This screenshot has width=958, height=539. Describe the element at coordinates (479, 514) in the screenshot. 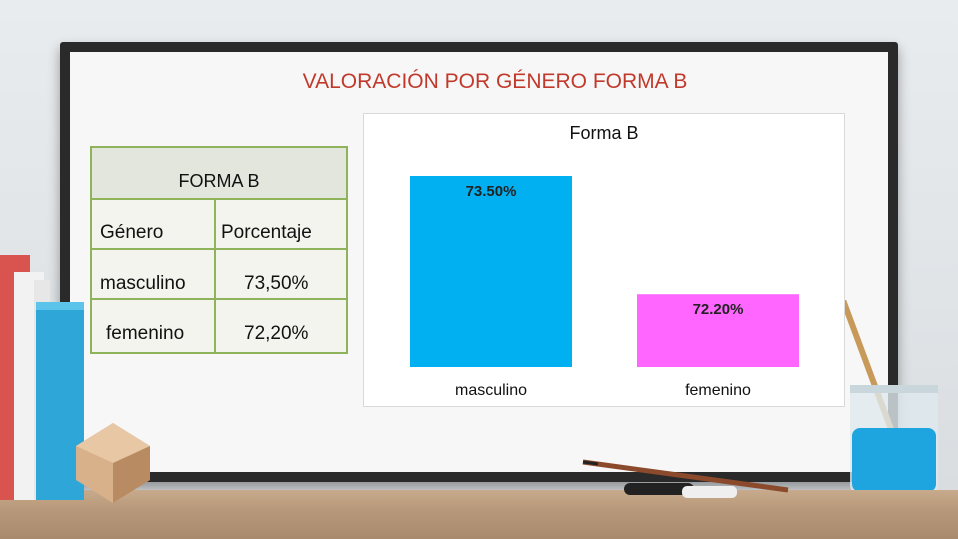

I see `wooden-shelf` at that location.